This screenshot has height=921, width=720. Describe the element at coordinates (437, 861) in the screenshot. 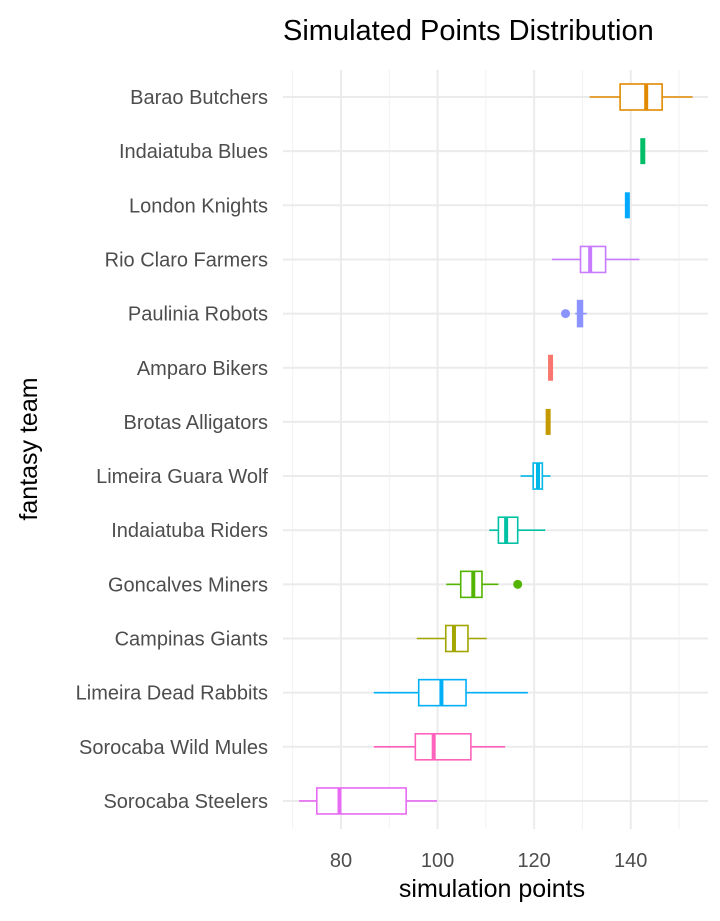

I see `x-tick-label: 100` at that location.